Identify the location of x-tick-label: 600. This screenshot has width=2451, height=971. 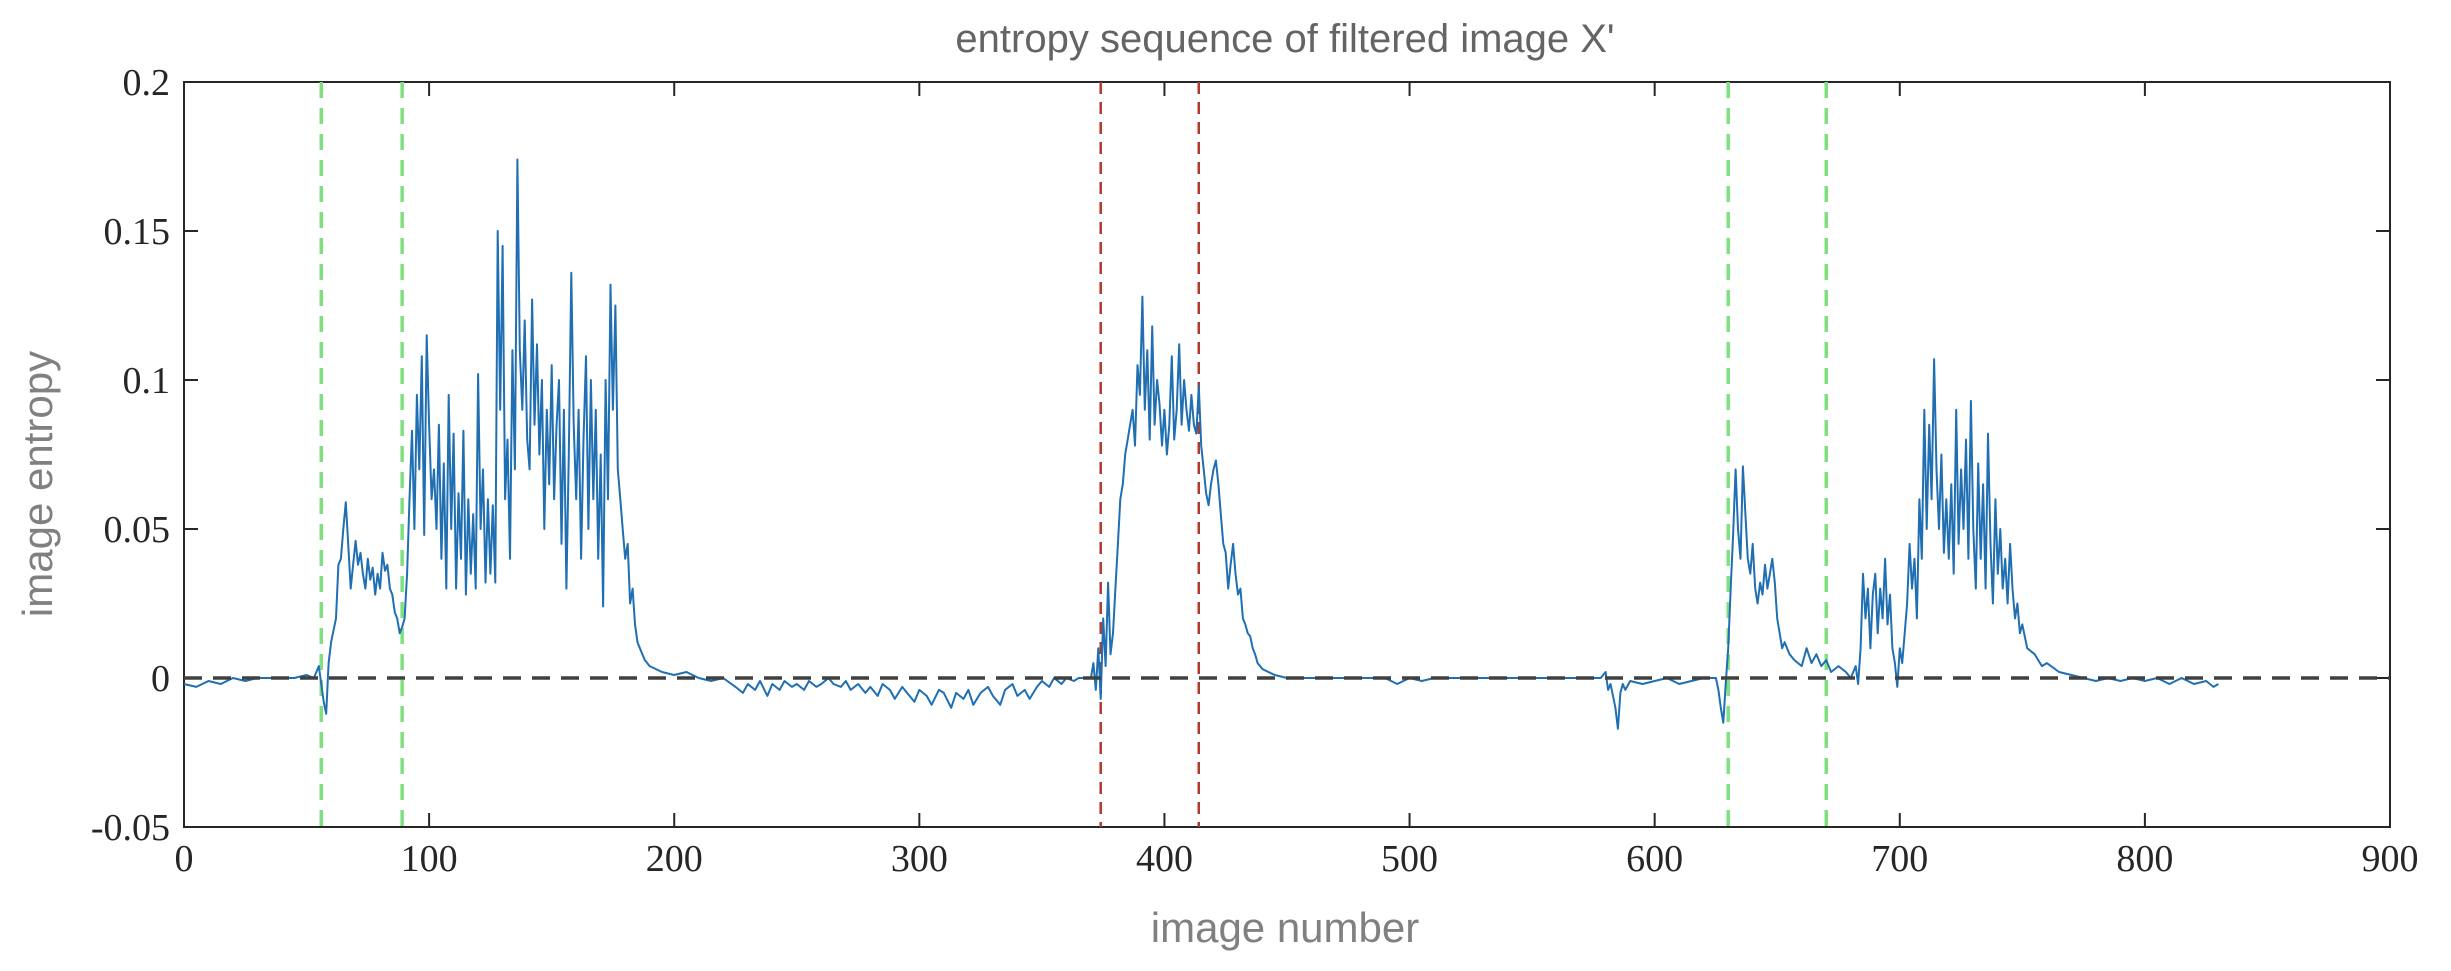
(1654, 859).